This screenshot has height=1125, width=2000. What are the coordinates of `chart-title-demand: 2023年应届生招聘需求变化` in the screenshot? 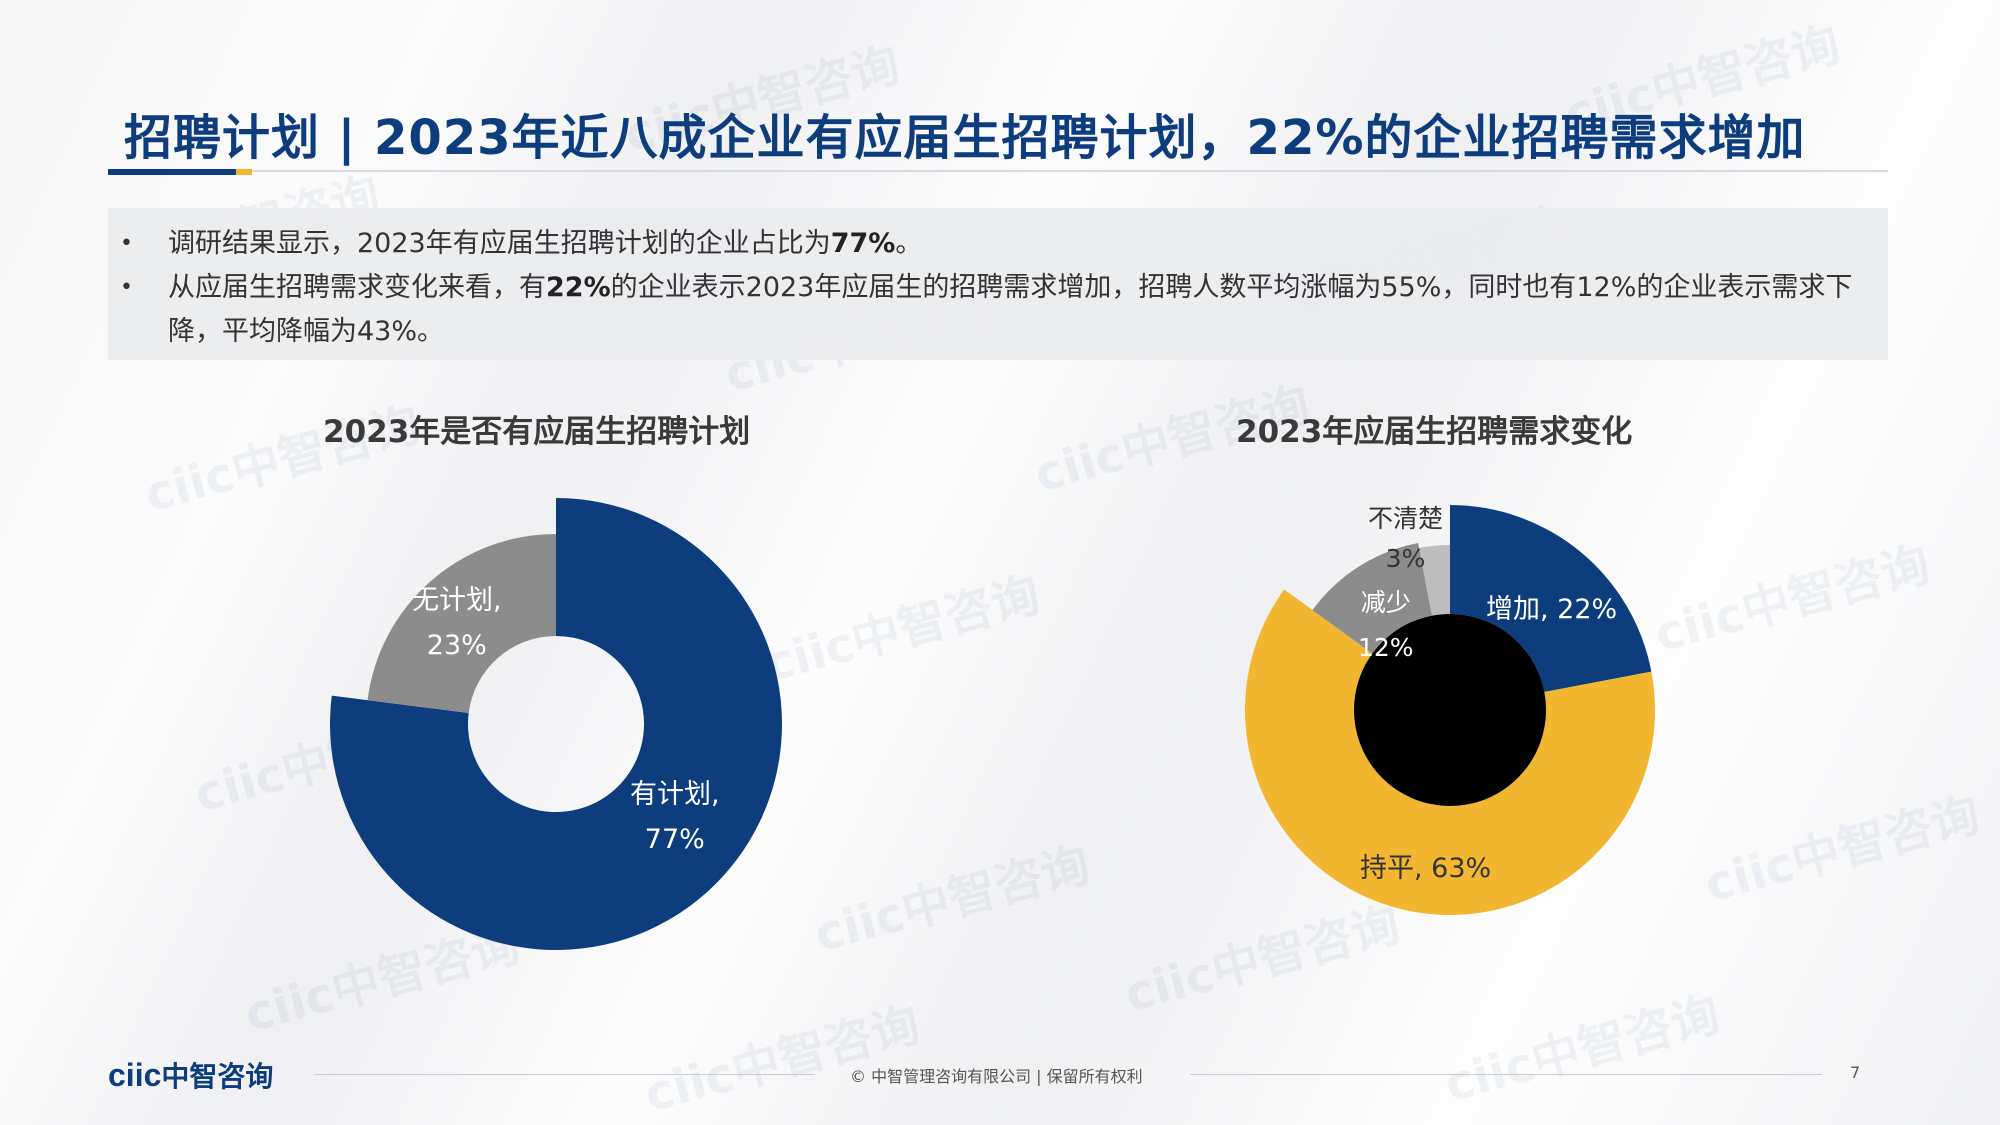 It's located at (1434, 432).